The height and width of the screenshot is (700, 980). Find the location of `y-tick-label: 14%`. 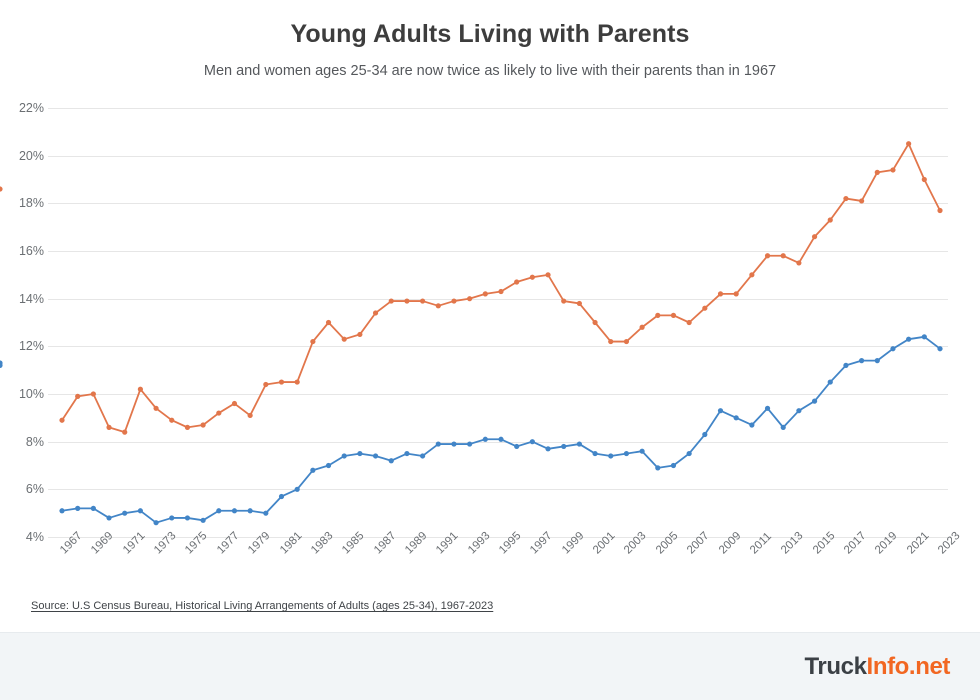

y-tick-label: 14% is located at coordinates (31, 298).